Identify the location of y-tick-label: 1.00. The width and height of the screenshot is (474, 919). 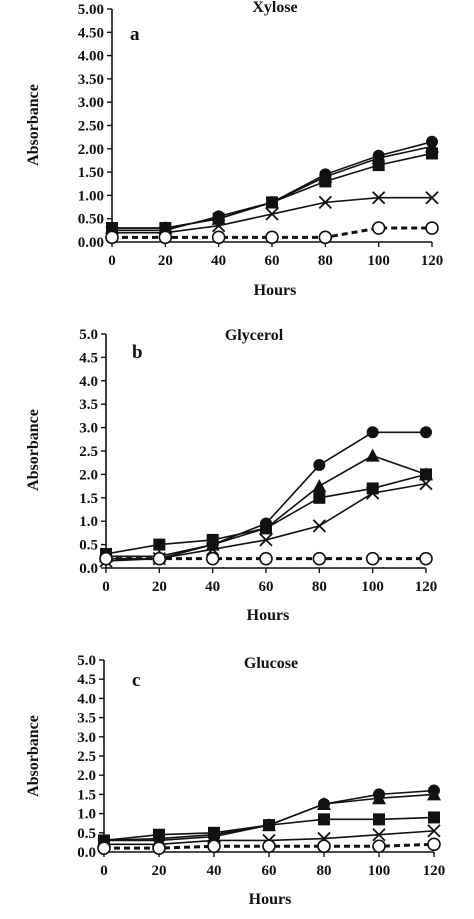
(91, 196).